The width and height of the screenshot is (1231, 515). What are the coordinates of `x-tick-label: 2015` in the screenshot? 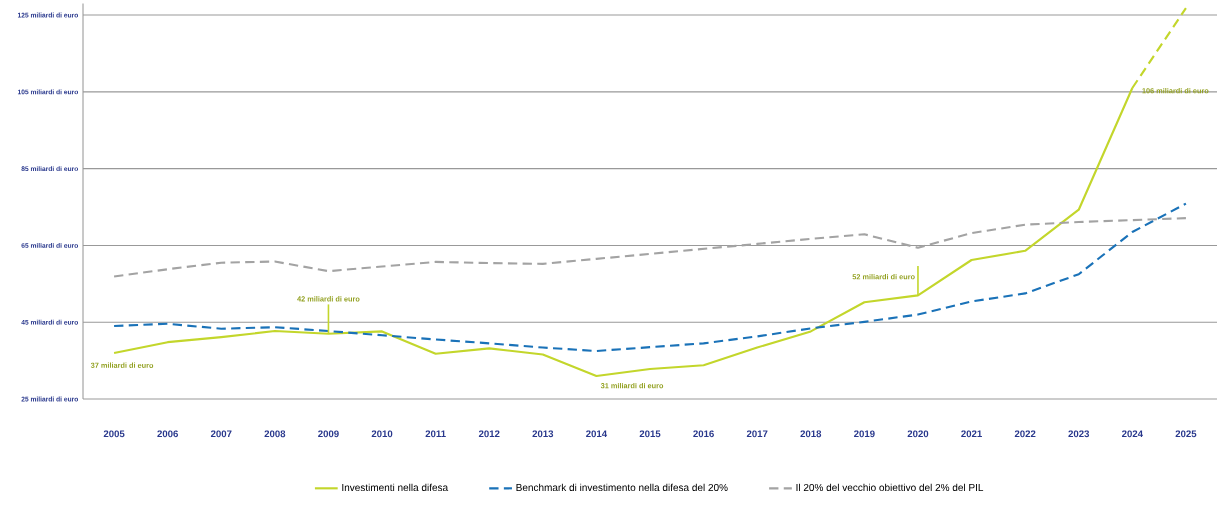 It's located at (650, 434).